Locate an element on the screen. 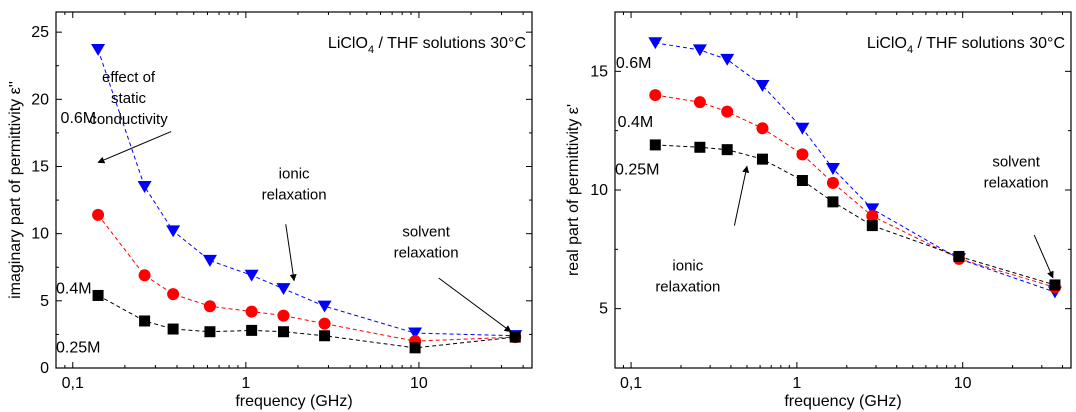 This screenshot has width=1076, height=412. annotation-line: static is located at coordinates (129, 98).